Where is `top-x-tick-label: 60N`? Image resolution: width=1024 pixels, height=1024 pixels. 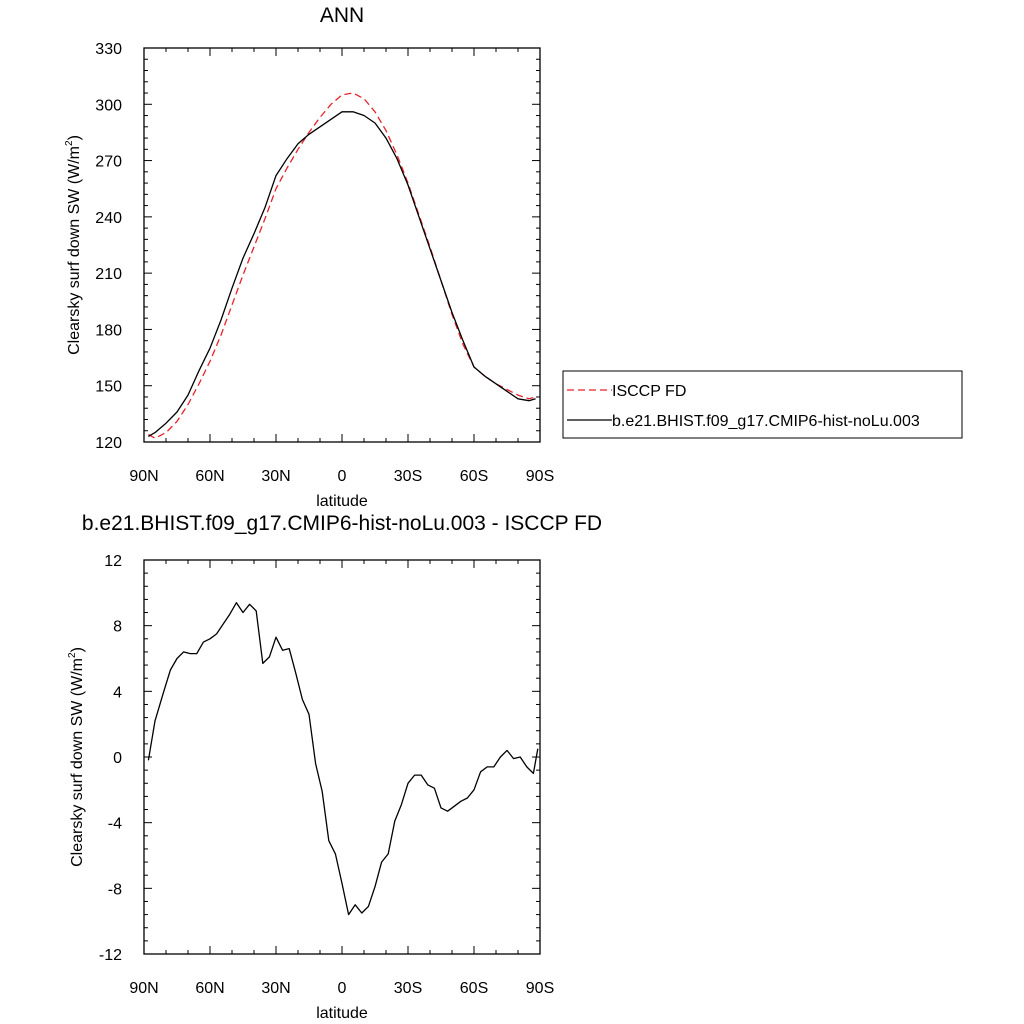
top-x-tick-label: 60N is located at coordinates (209, 476).